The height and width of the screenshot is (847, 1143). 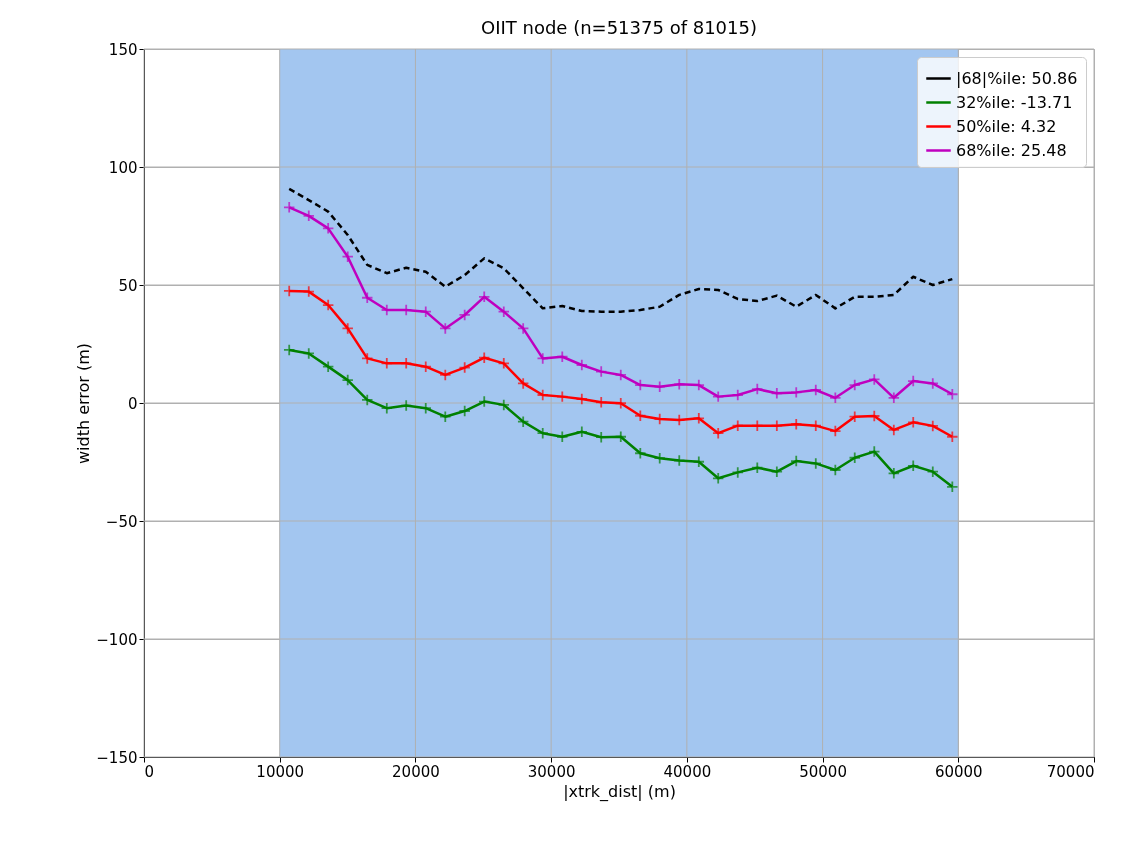 I want to click on y-tick-label: −50, so click(x=121, y=521).